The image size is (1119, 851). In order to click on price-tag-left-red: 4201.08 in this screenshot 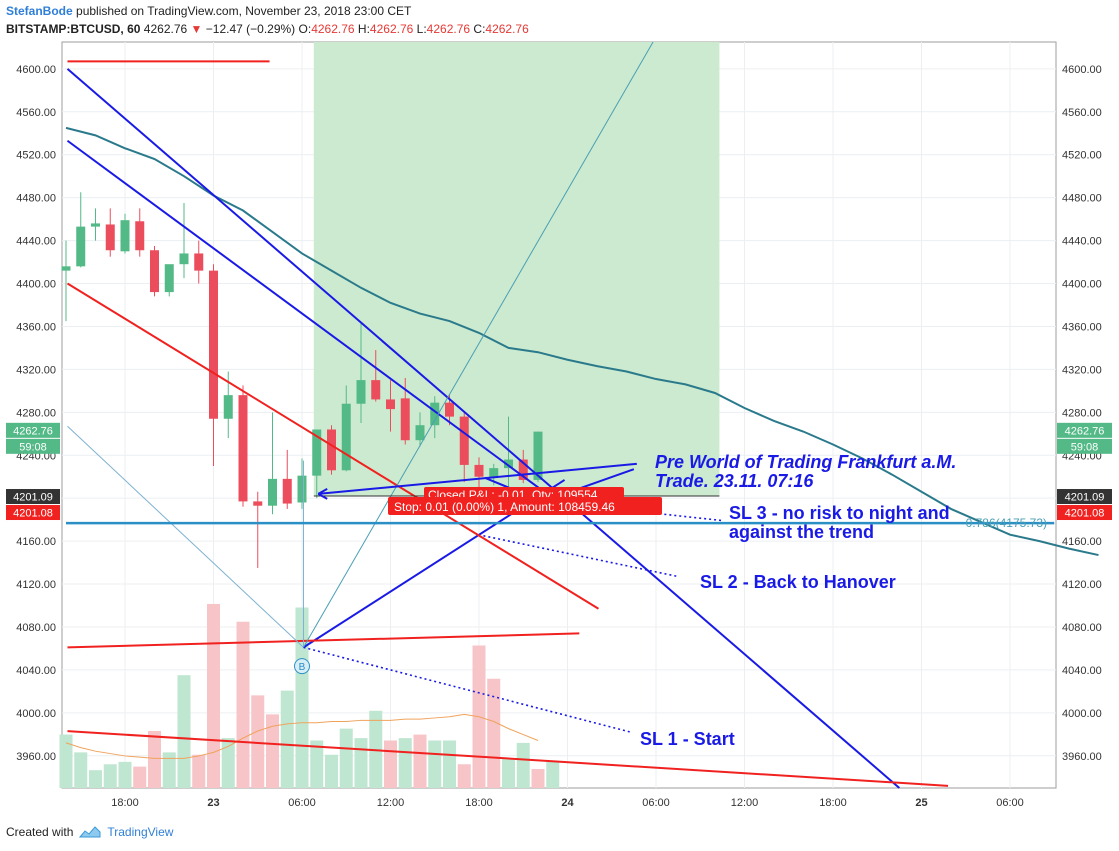, I will do `click(33, 514)`.